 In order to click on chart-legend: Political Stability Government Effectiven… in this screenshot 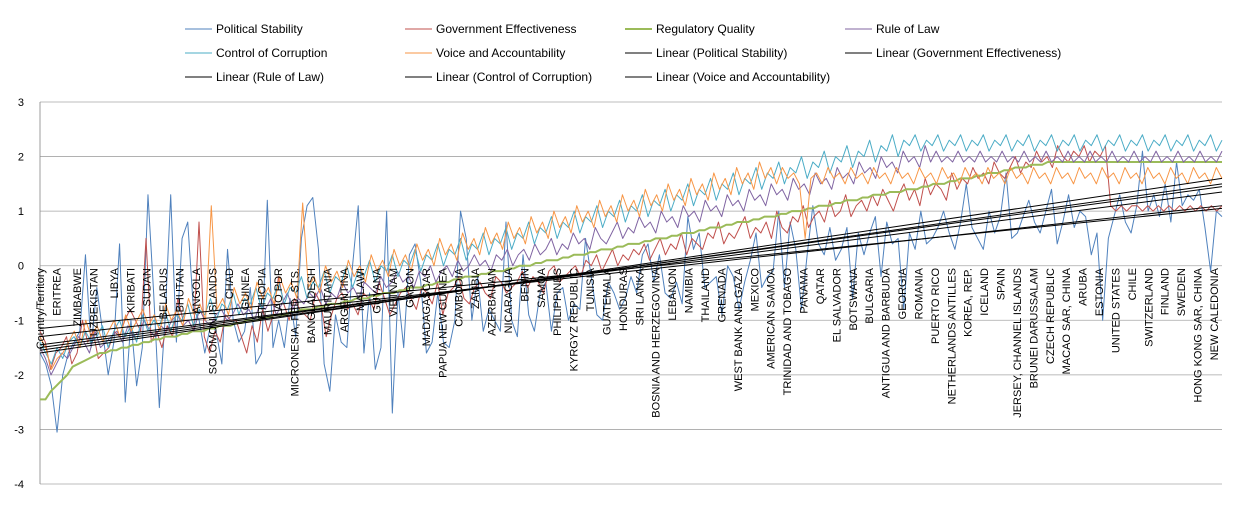, I will do `click(623, 53)`.